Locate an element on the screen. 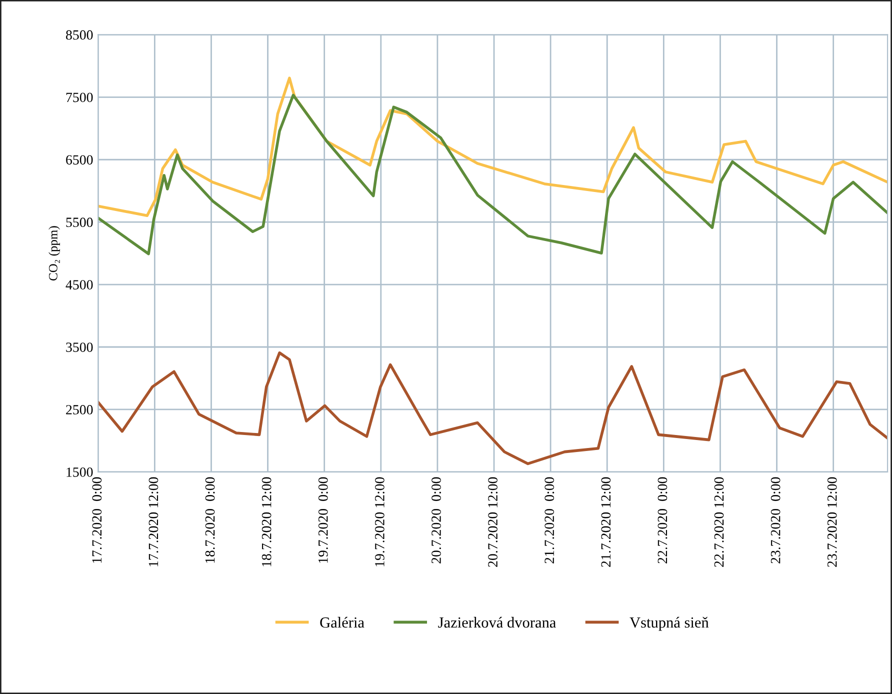  x-tick-label: 21.7.2020 12:00 is located at coordinates (606, 522).